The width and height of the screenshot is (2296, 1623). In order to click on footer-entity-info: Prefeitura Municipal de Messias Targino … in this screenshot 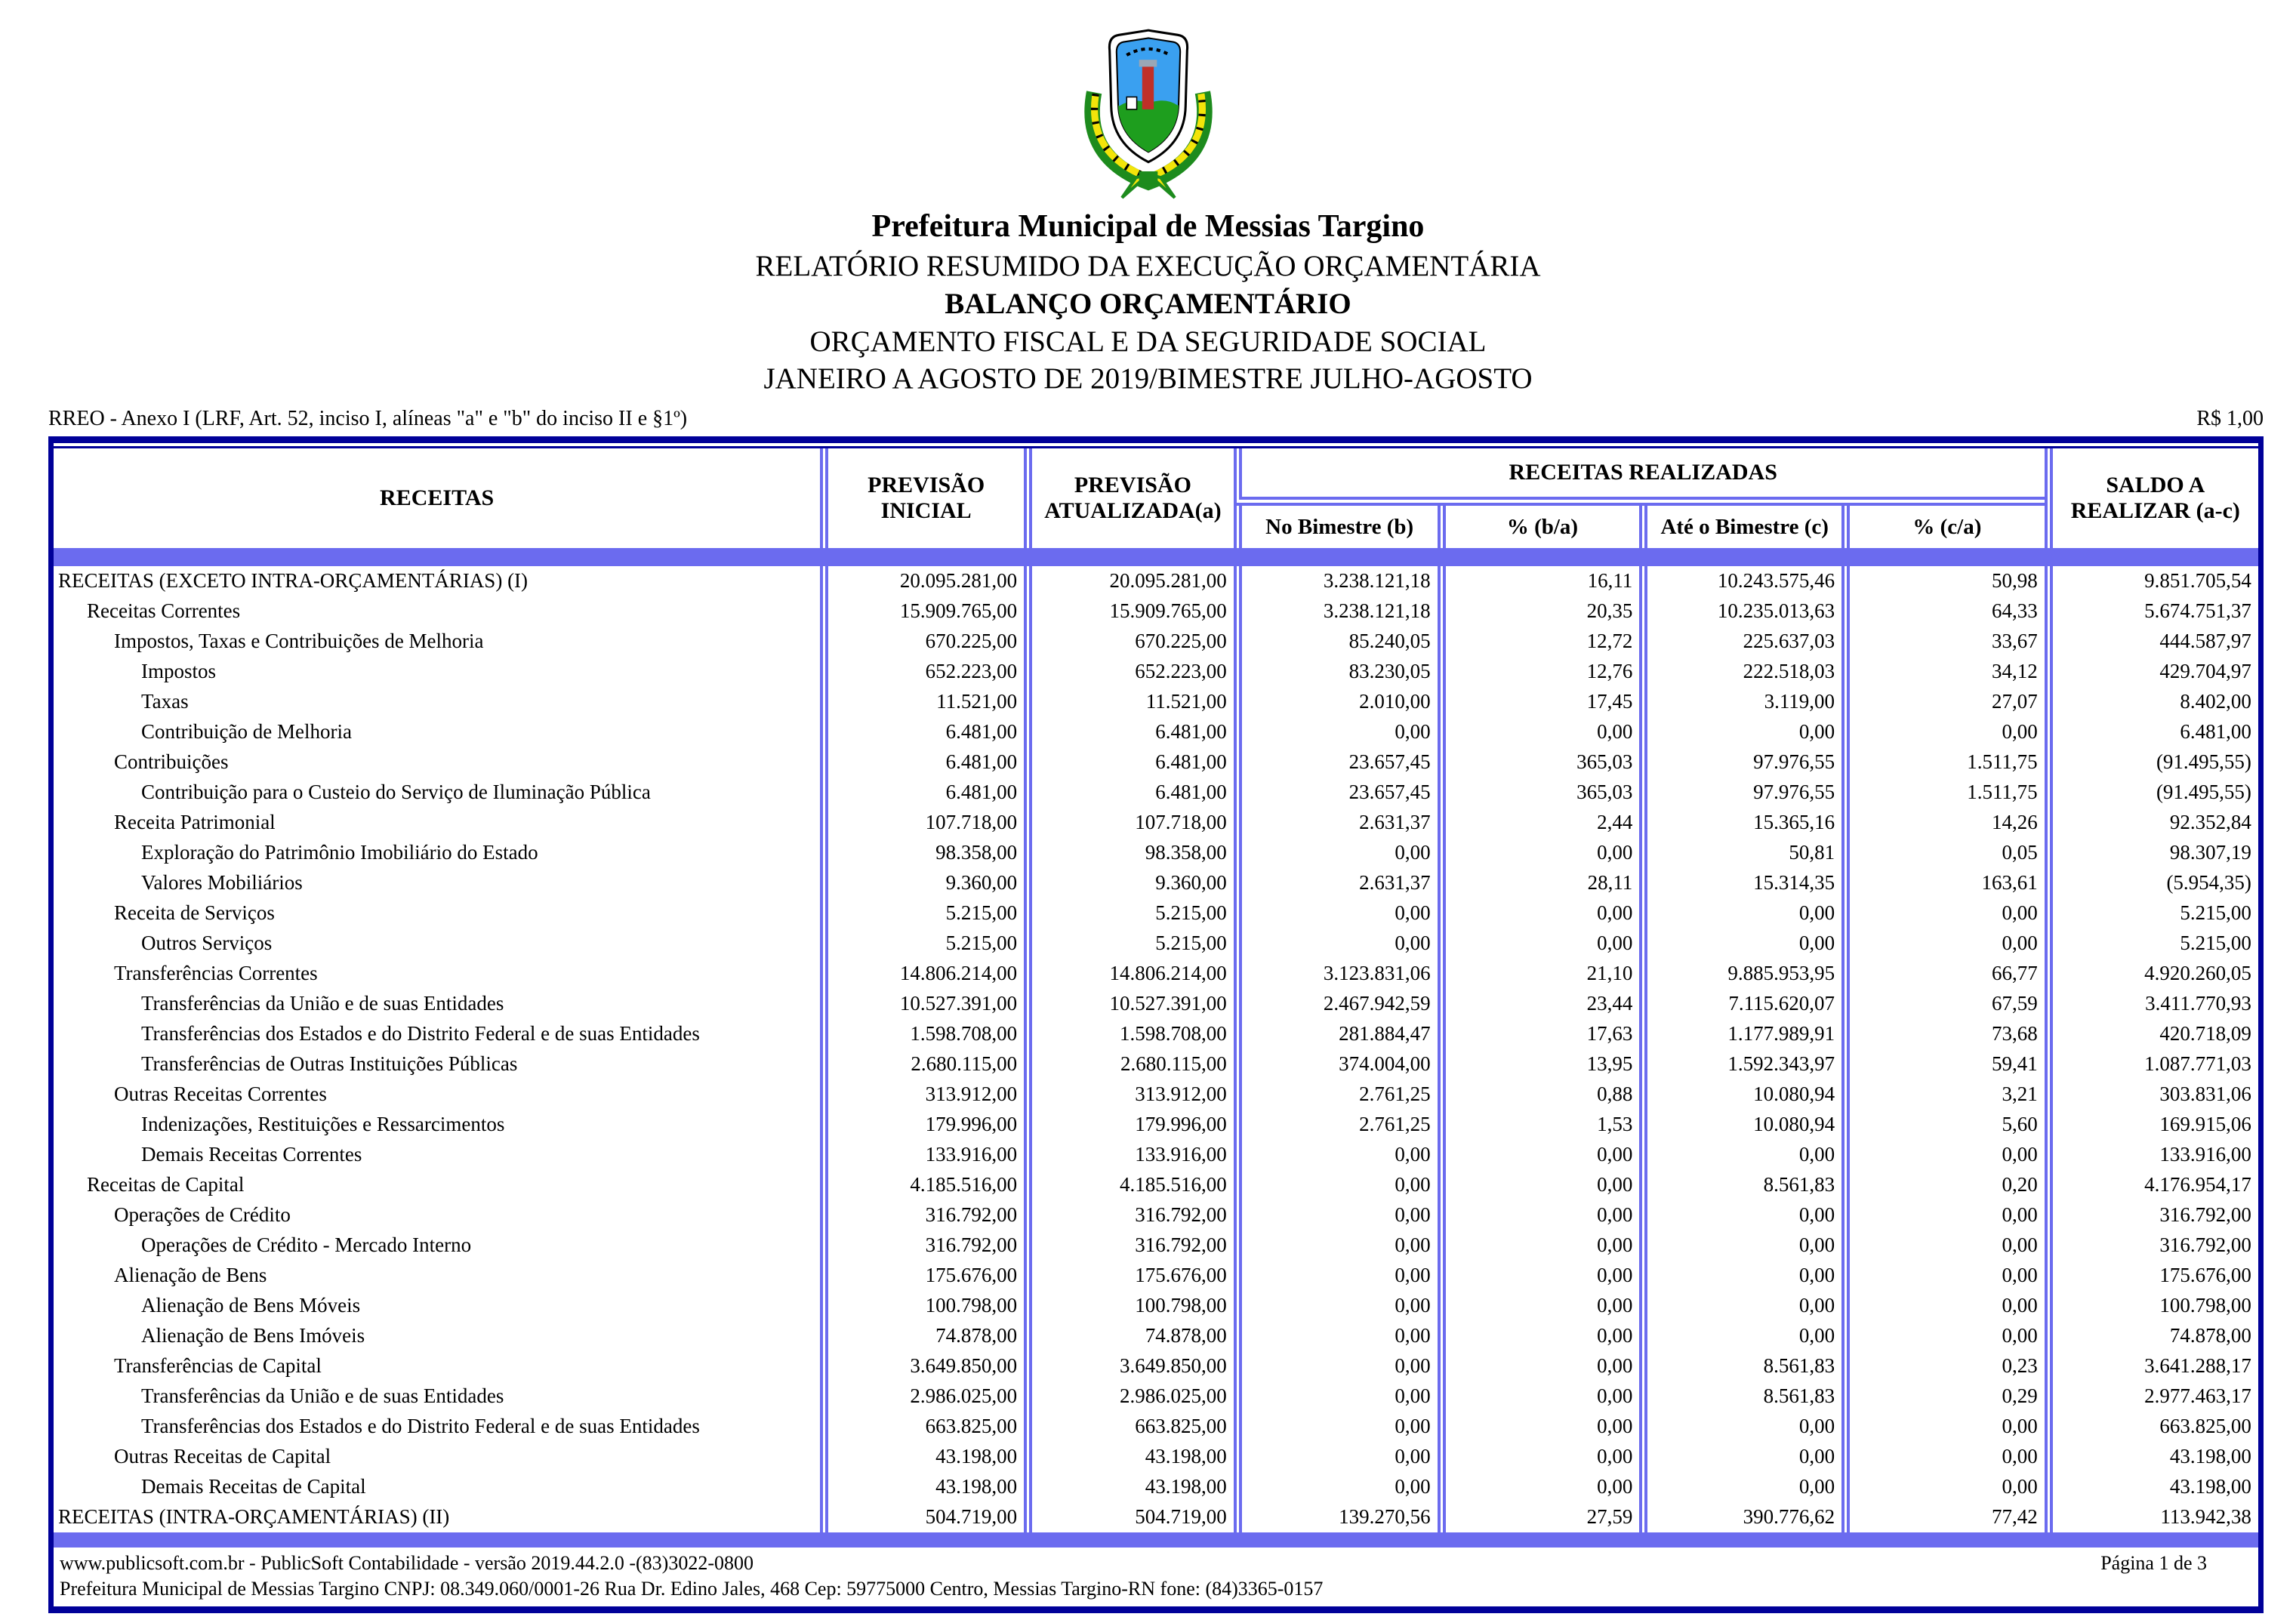, I will do `click(692, 1589)`.